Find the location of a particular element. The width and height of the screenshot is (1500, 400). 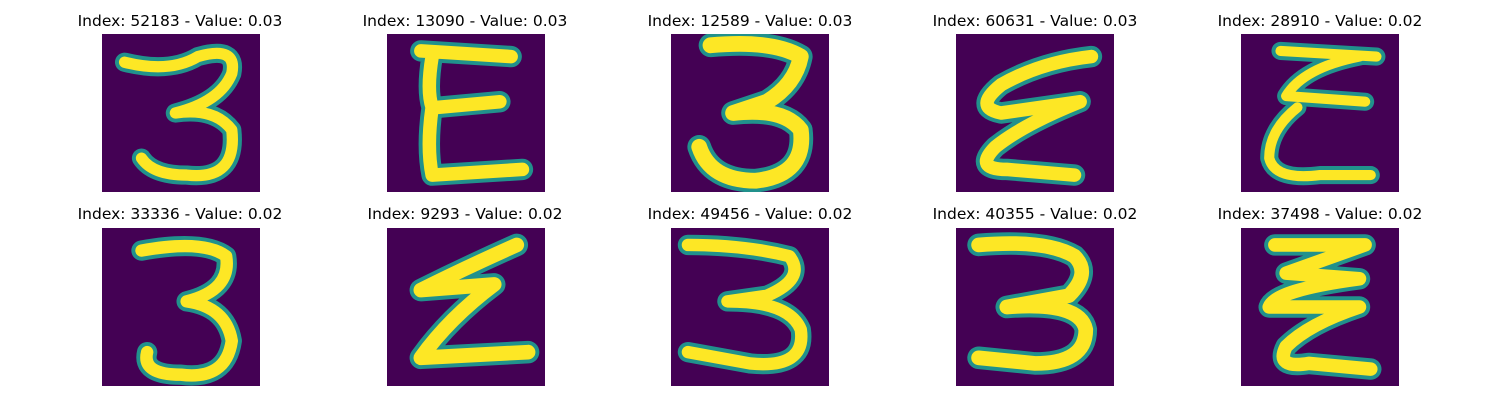

panel-title: Index: 37498 - Value: 0.02 is located at coordinates (1320, 214).